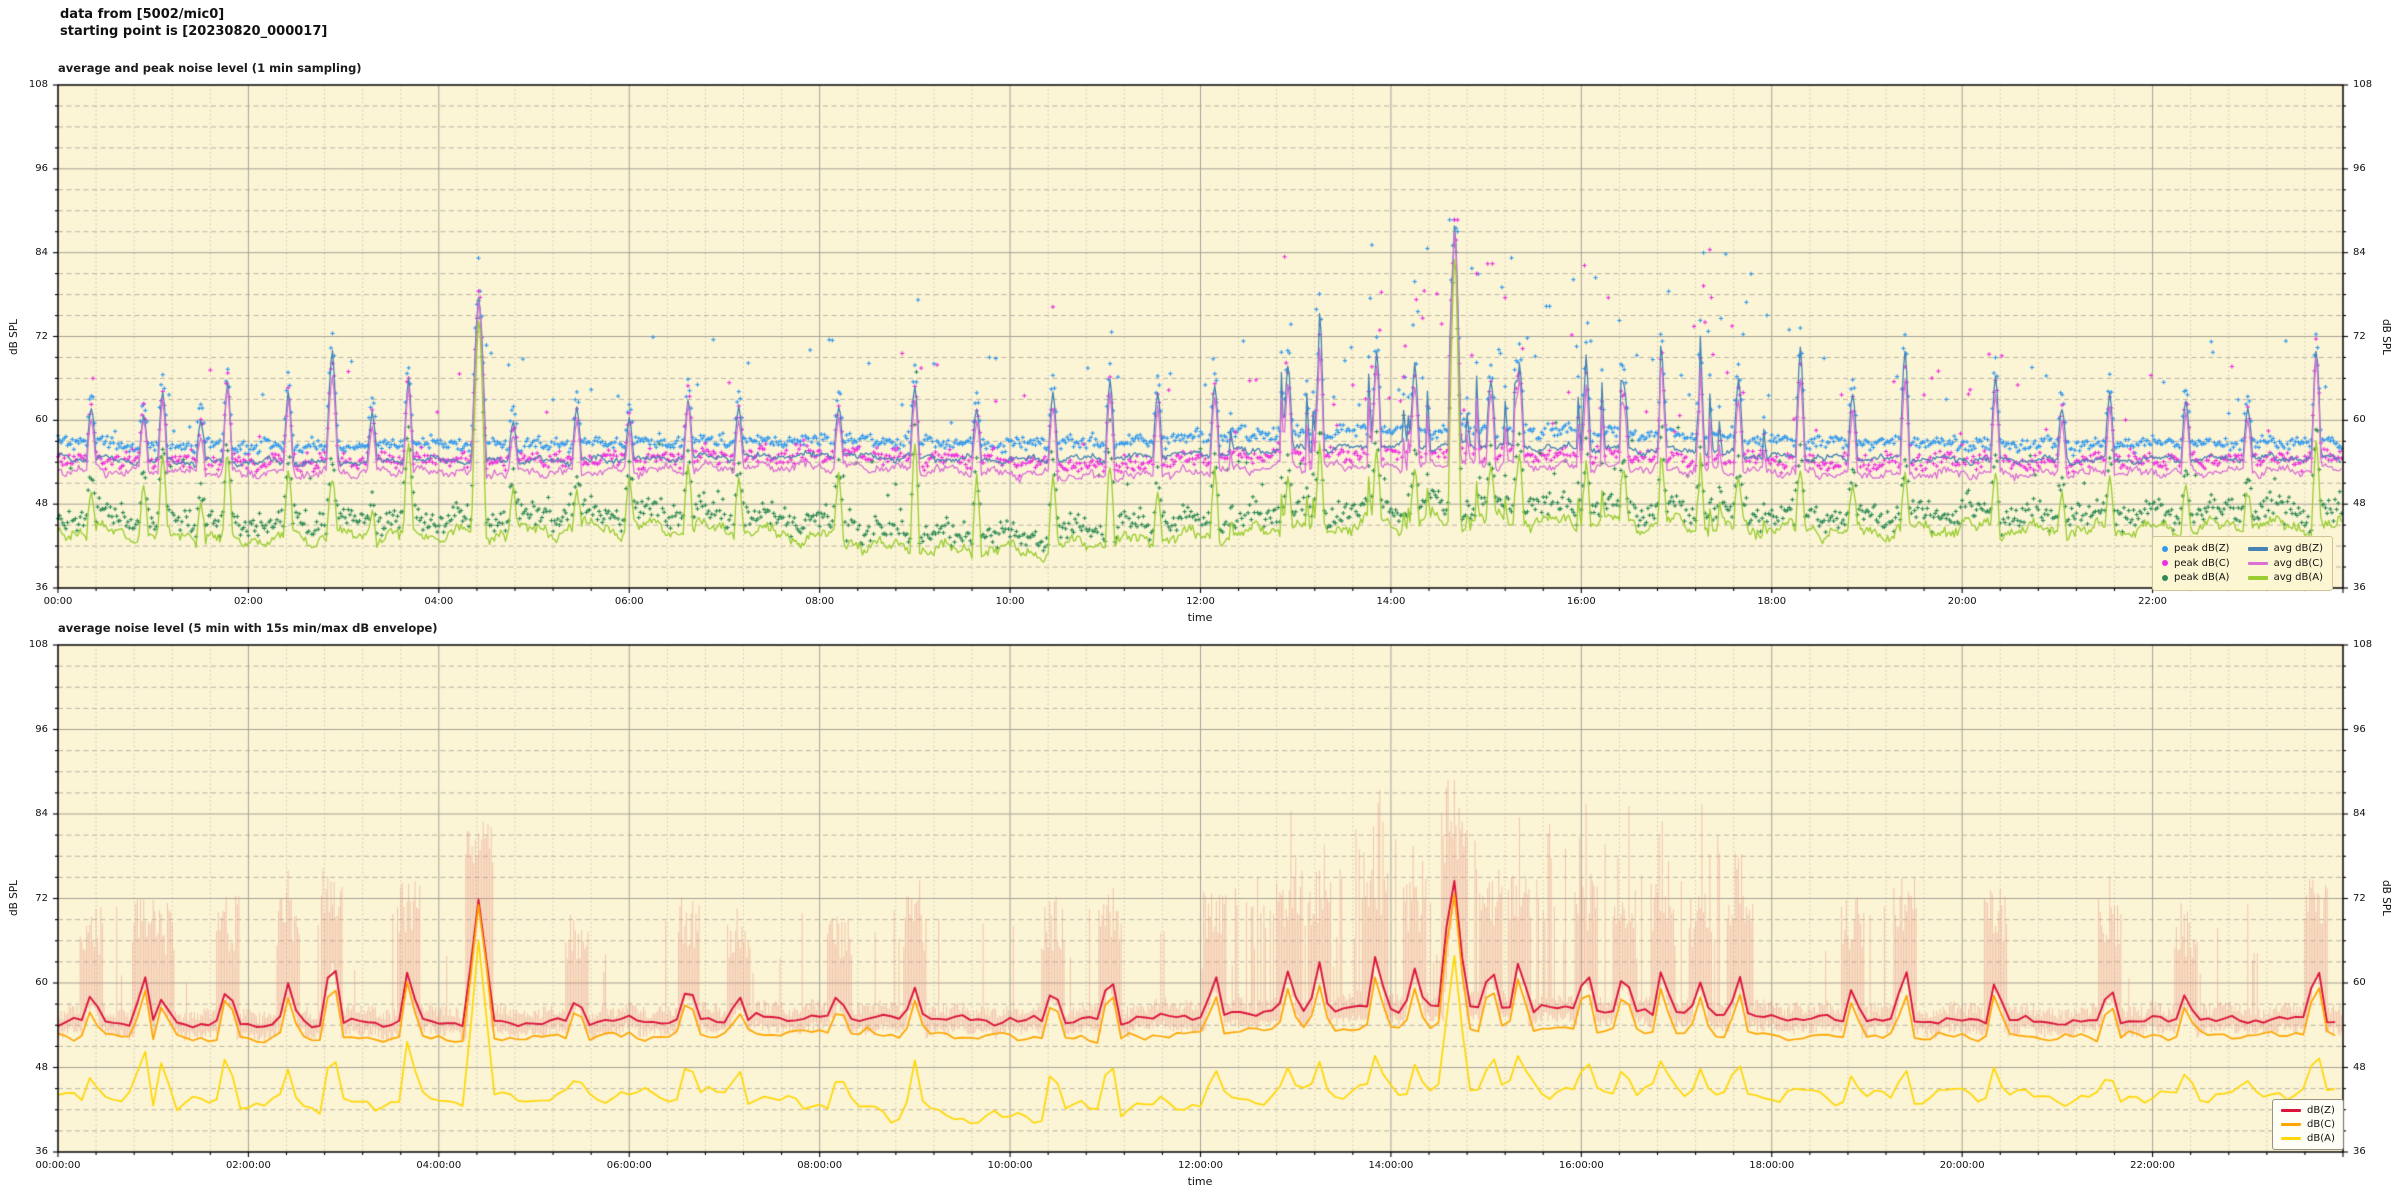  Describe the element at coordinates (2321, 1124) in the screenshot. I see `legend-label: dB(C)` at that location.